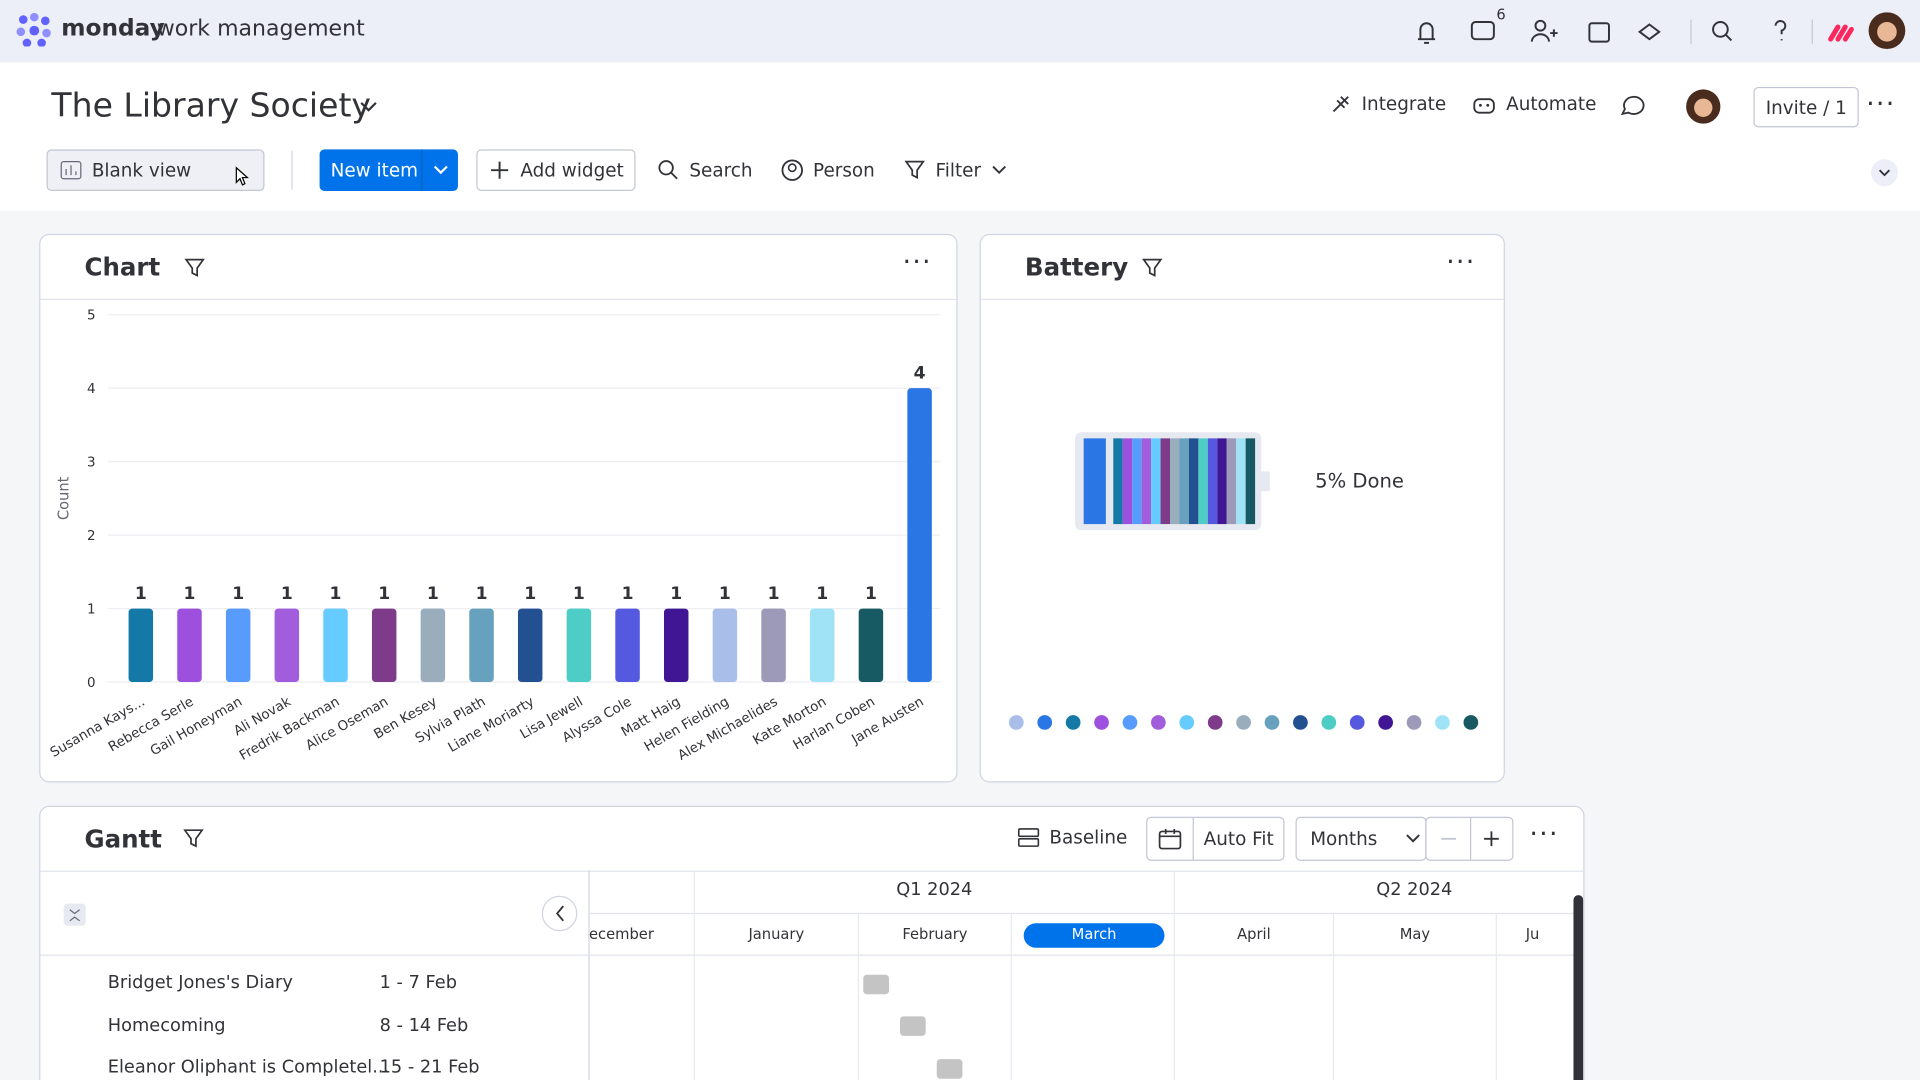 The image size is (1920, 1080). Describe the element at coordinates (1780, 30) in the screenshot. I see `help-icon` at that location.